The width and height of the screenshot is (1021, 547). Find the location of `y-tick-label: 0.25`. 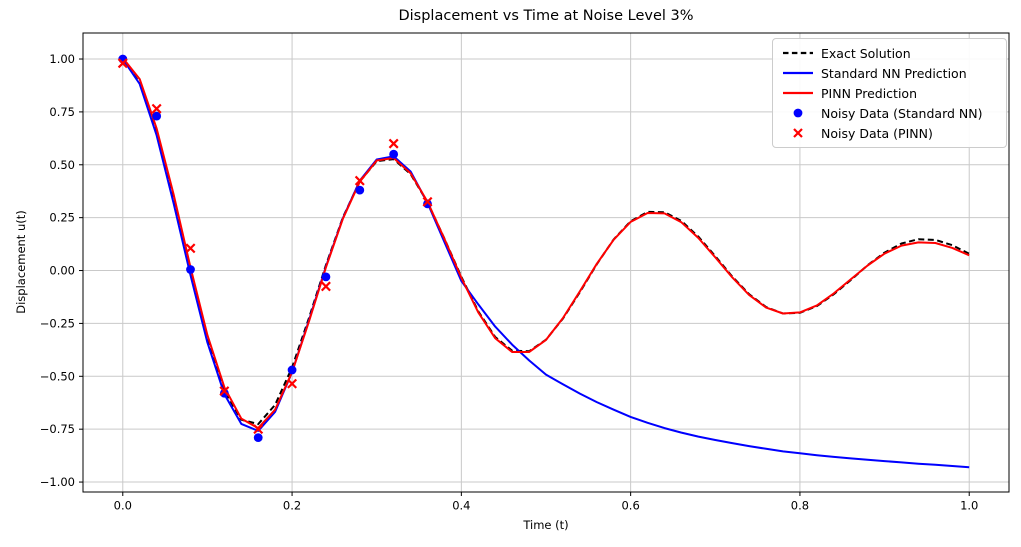

y-tick-label: 0.25 is located at coordinates (62, 218).